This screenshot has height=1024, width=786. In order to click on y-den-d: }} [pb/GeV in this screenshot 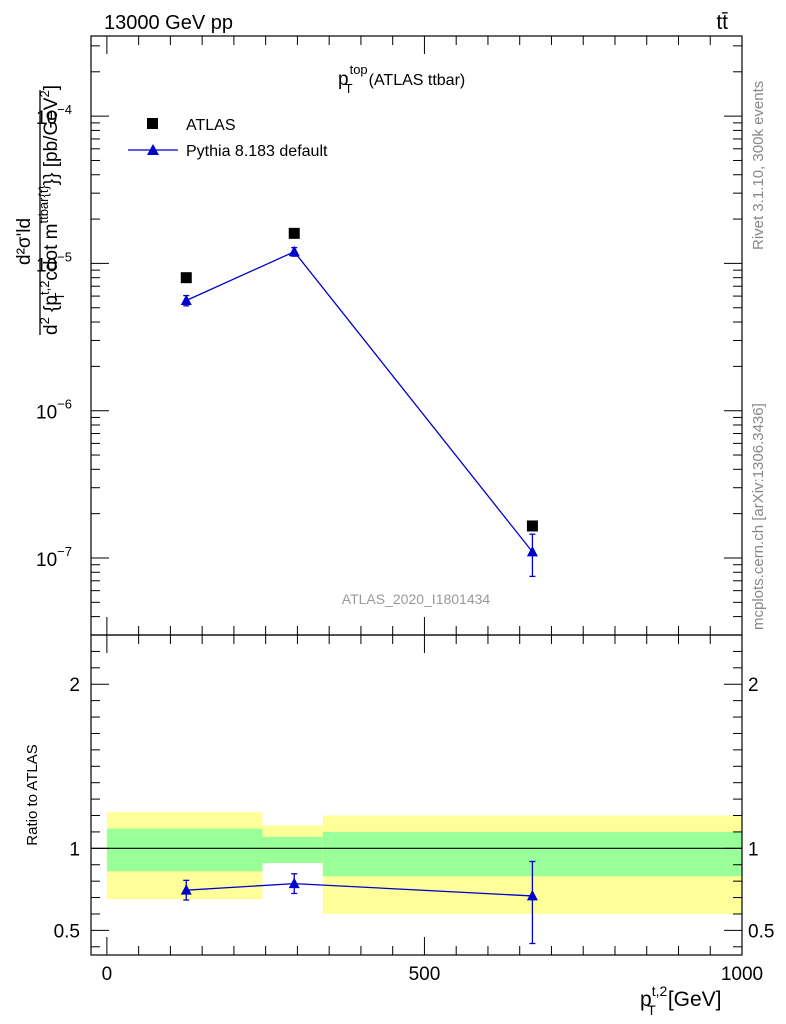, I will do `click(51, 141)`.